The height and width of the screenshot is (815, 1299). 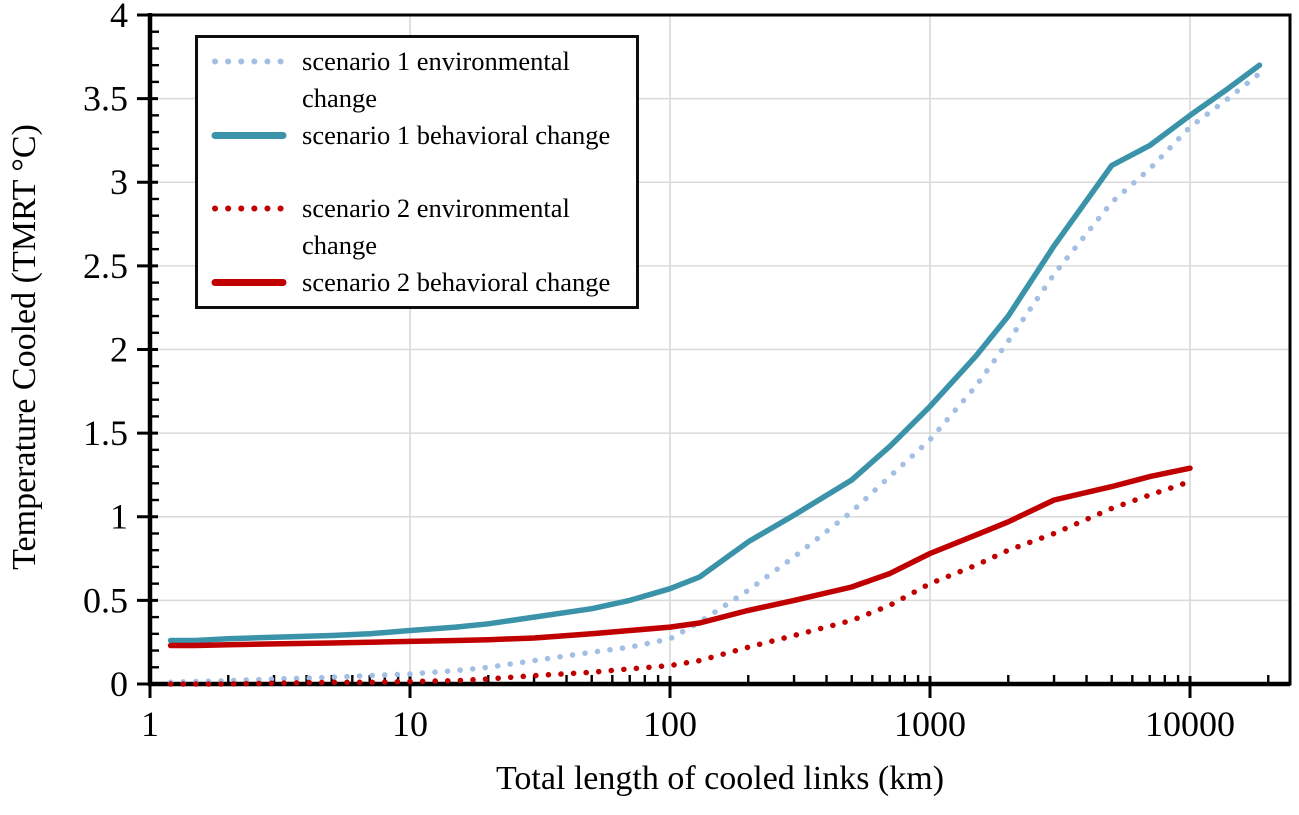 I want to click on y-tick-label: 2, so click(x=119, y=349).